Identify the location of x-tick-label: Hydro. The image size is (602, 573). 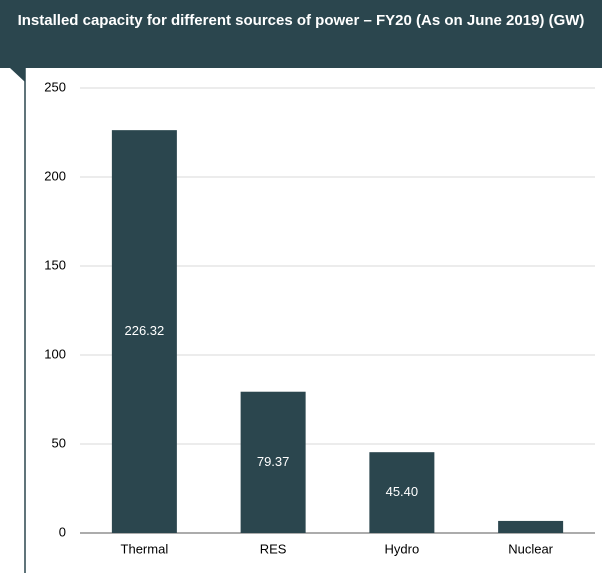
(402, 548).